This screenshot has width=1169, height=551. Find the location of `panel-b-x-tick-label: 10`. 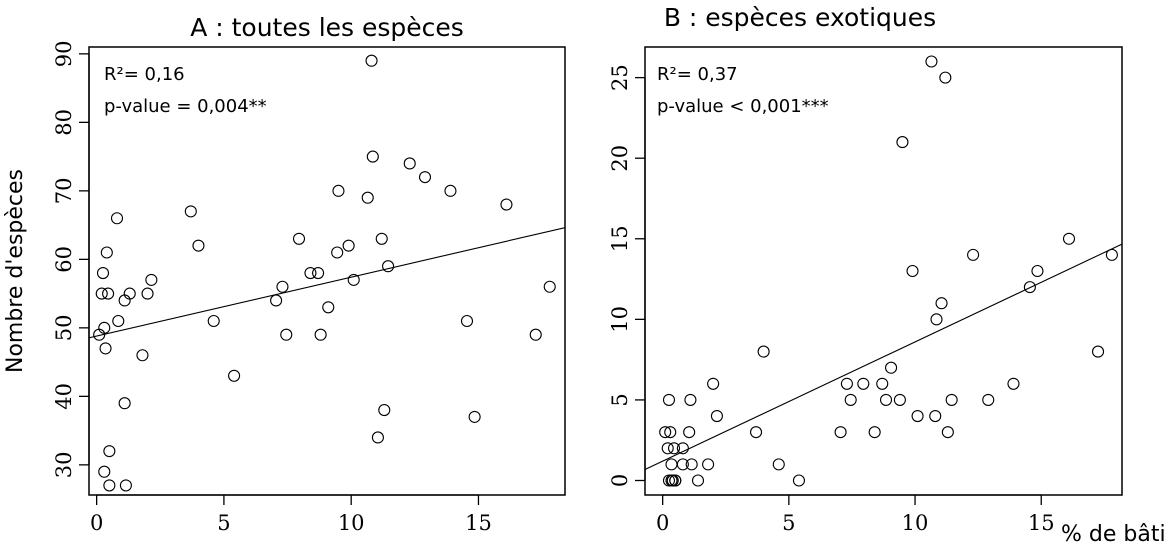

panel-b-x-tick-label: 10 is located at coordinates (915, 523).